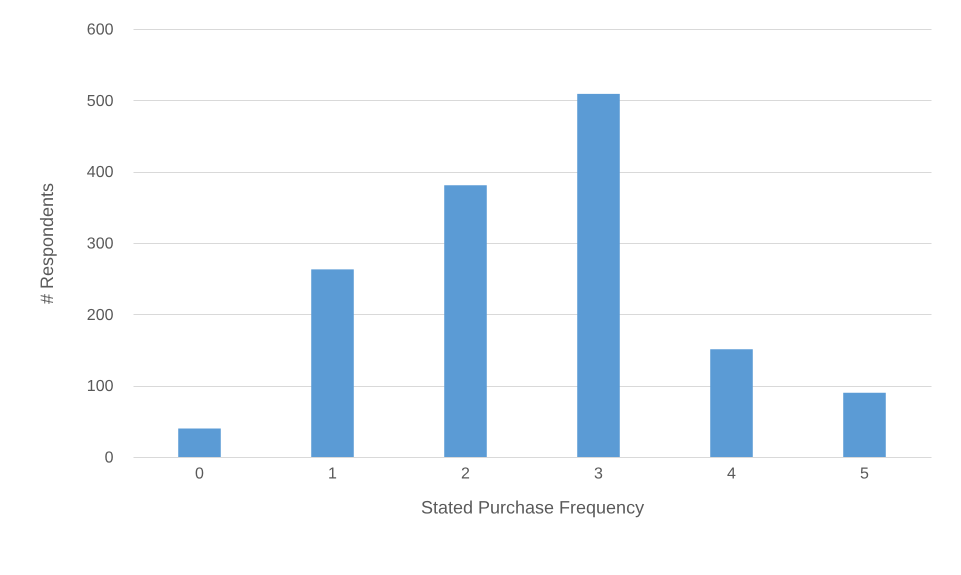 The image size is (961, 575). I want to click on x-tick-label: 3, so click(599, 474).